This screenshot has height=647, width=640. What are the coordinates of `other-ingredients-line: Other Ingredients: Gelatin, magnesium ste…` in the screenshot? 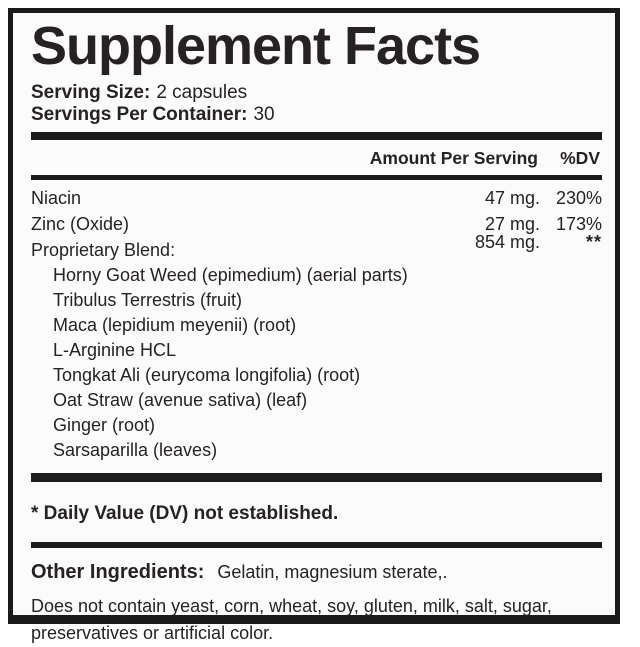 It's located at (316, 572).